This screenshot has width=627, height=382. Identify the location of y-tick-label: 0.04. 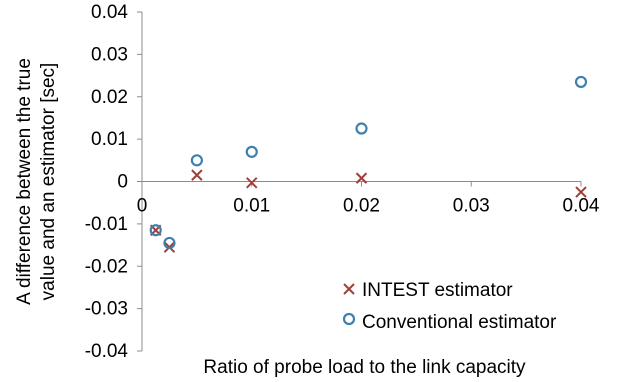
(109, 12).